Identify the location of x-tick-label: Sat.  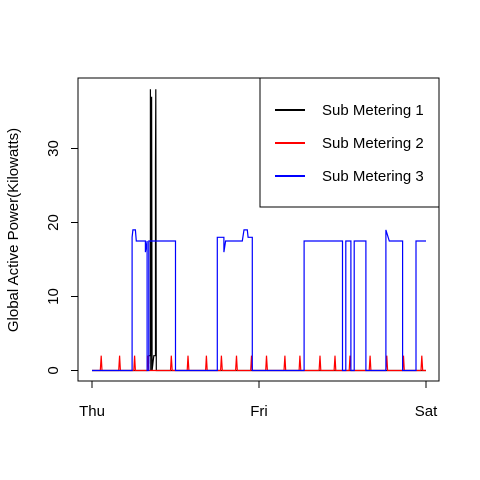
(426, 411).